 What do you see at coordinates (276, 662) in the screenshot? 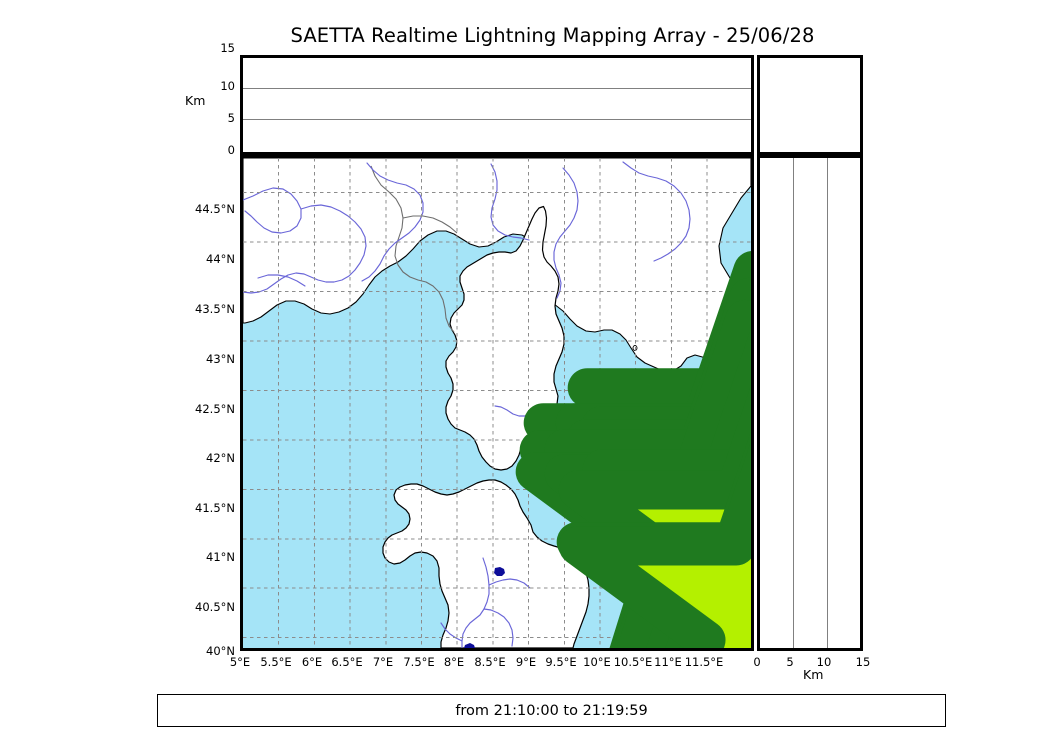
I see `map-xtick-5-5: 5.5°E` at bounding box center [276, 662].